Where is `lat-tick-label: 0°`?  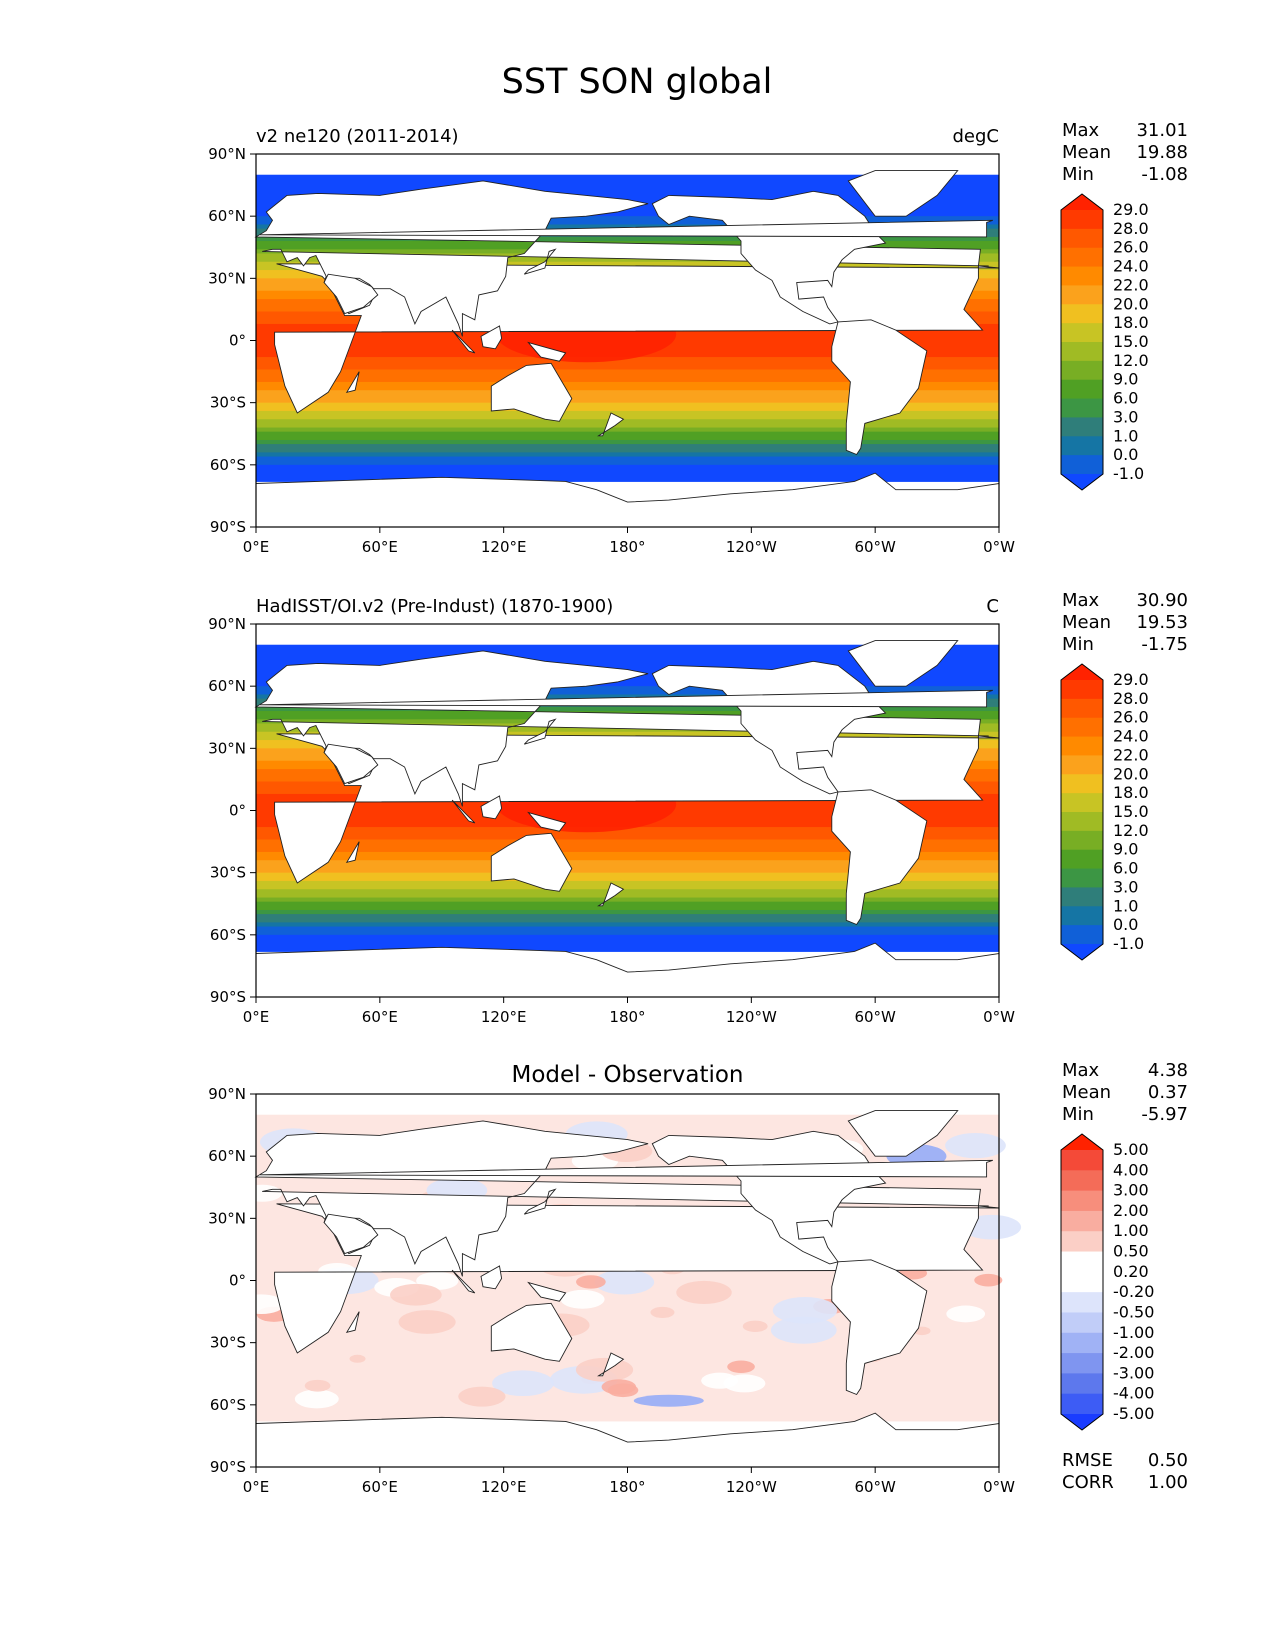
lat-tick-label: 0° is located at coordinates (237, 811).